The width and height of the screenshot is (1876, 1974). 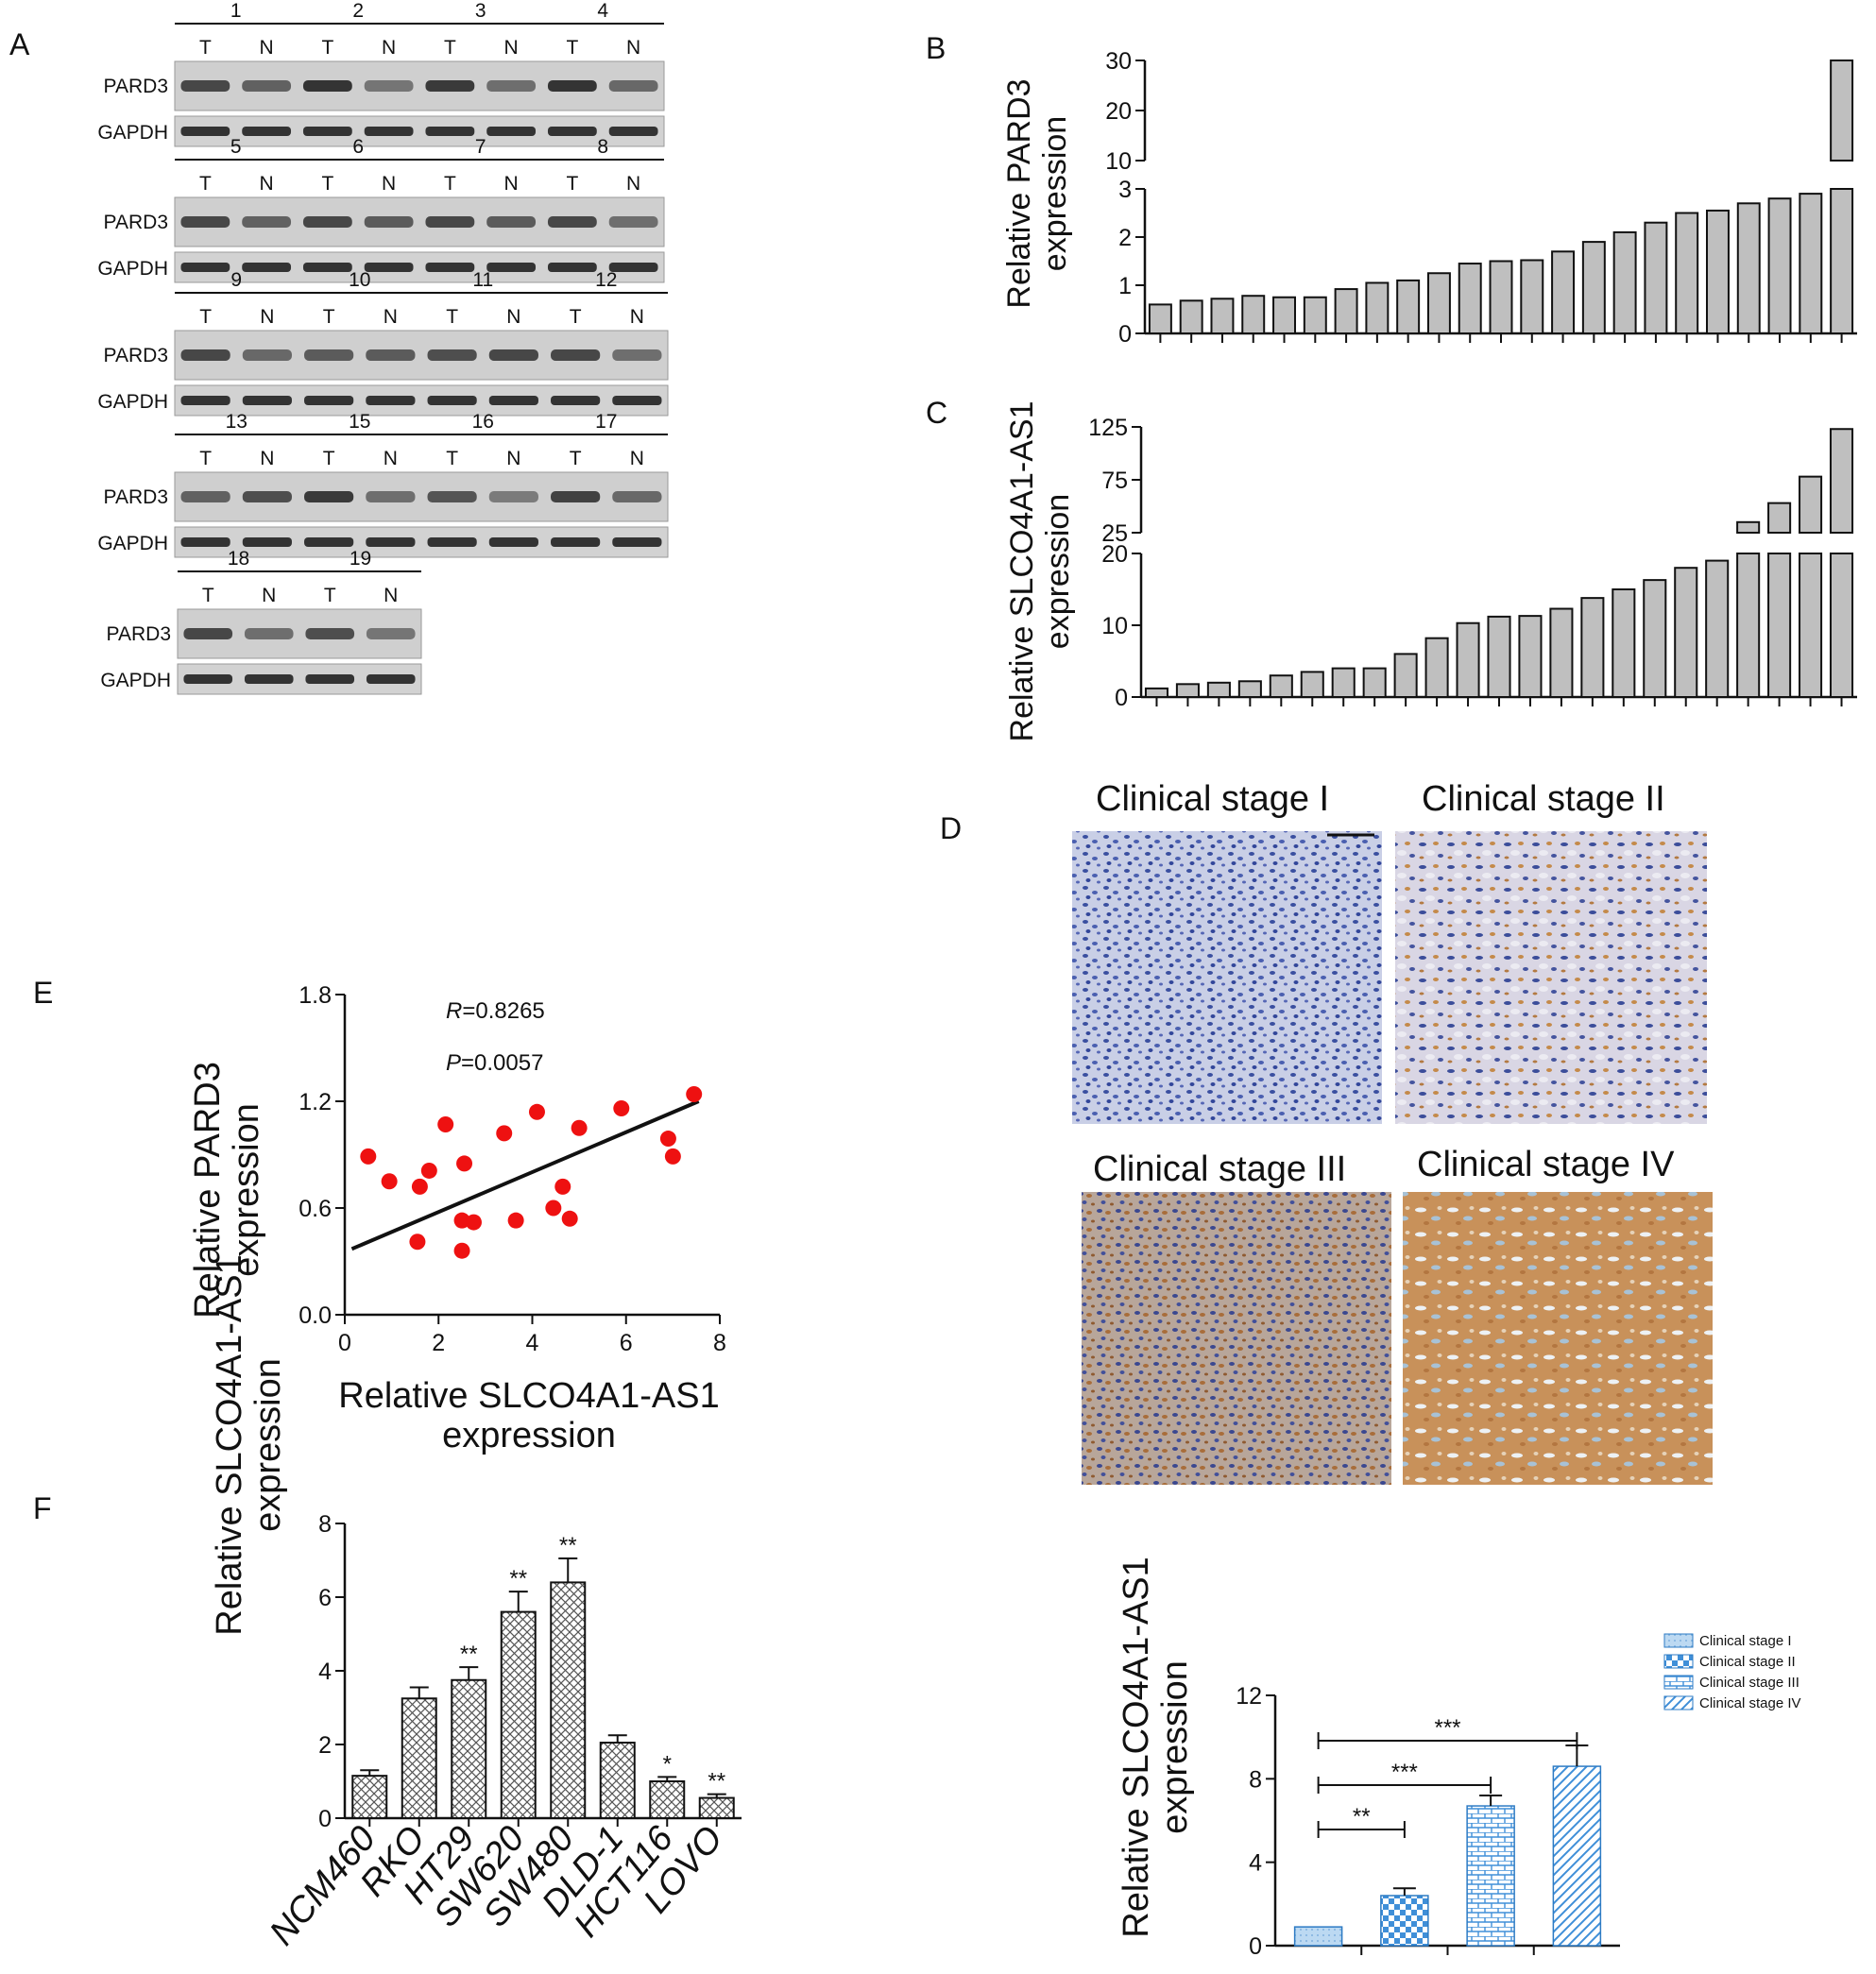 I want to click on cellline-ylabel: Relative SLCO4A1-AS1, so click(x=230, y=1444).